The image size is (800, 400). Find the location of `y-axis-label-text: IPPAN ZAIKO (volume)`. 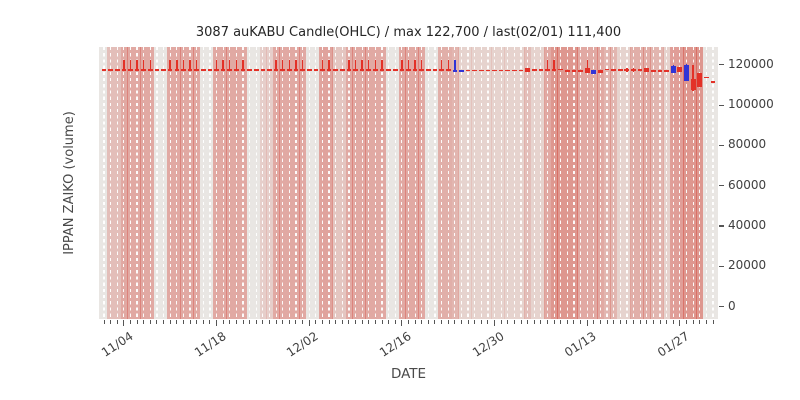

y-axis-label-text: IPPAN ZAIKO (volume) is located at coordinates (69, 183).